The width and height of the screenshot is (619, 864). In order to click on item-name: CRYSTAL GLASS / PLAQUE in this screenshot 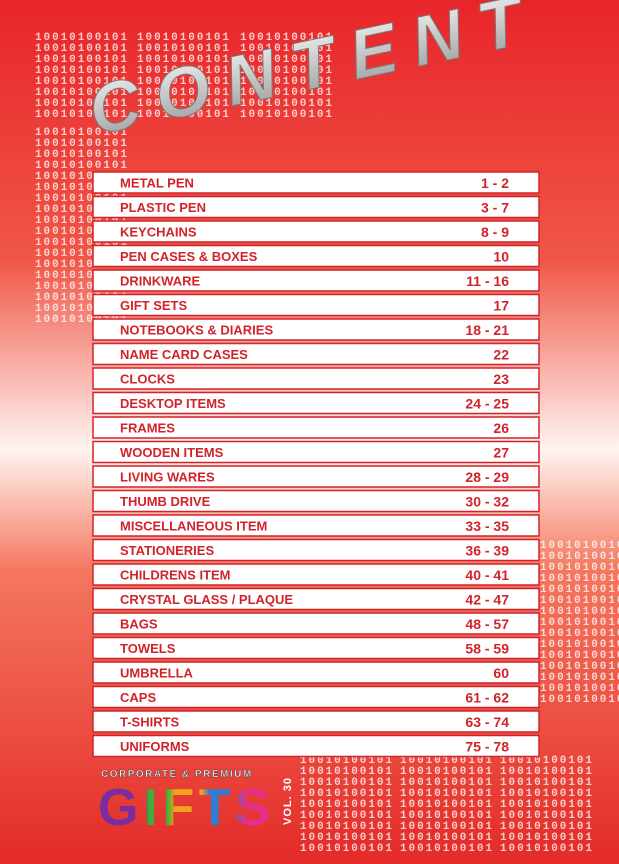, I will do `click(206, 599)`.